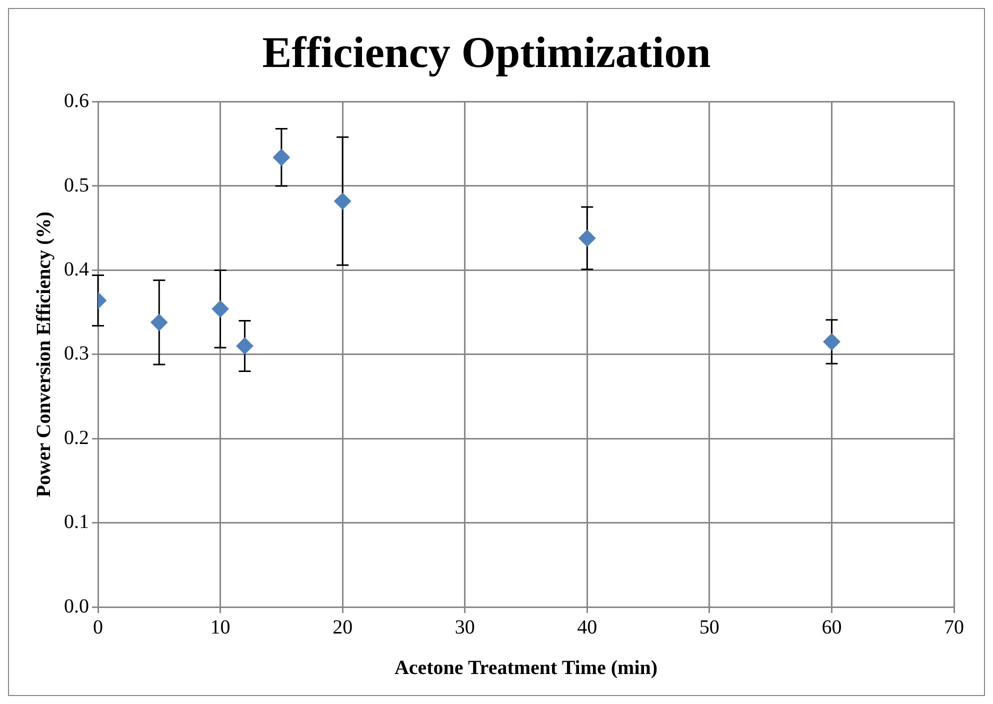 The height and width of the screenshot is (704, 993). Describe the element at coordinates (220, 627) in the screenshot. I see `x-tick-label: 10` at that location.